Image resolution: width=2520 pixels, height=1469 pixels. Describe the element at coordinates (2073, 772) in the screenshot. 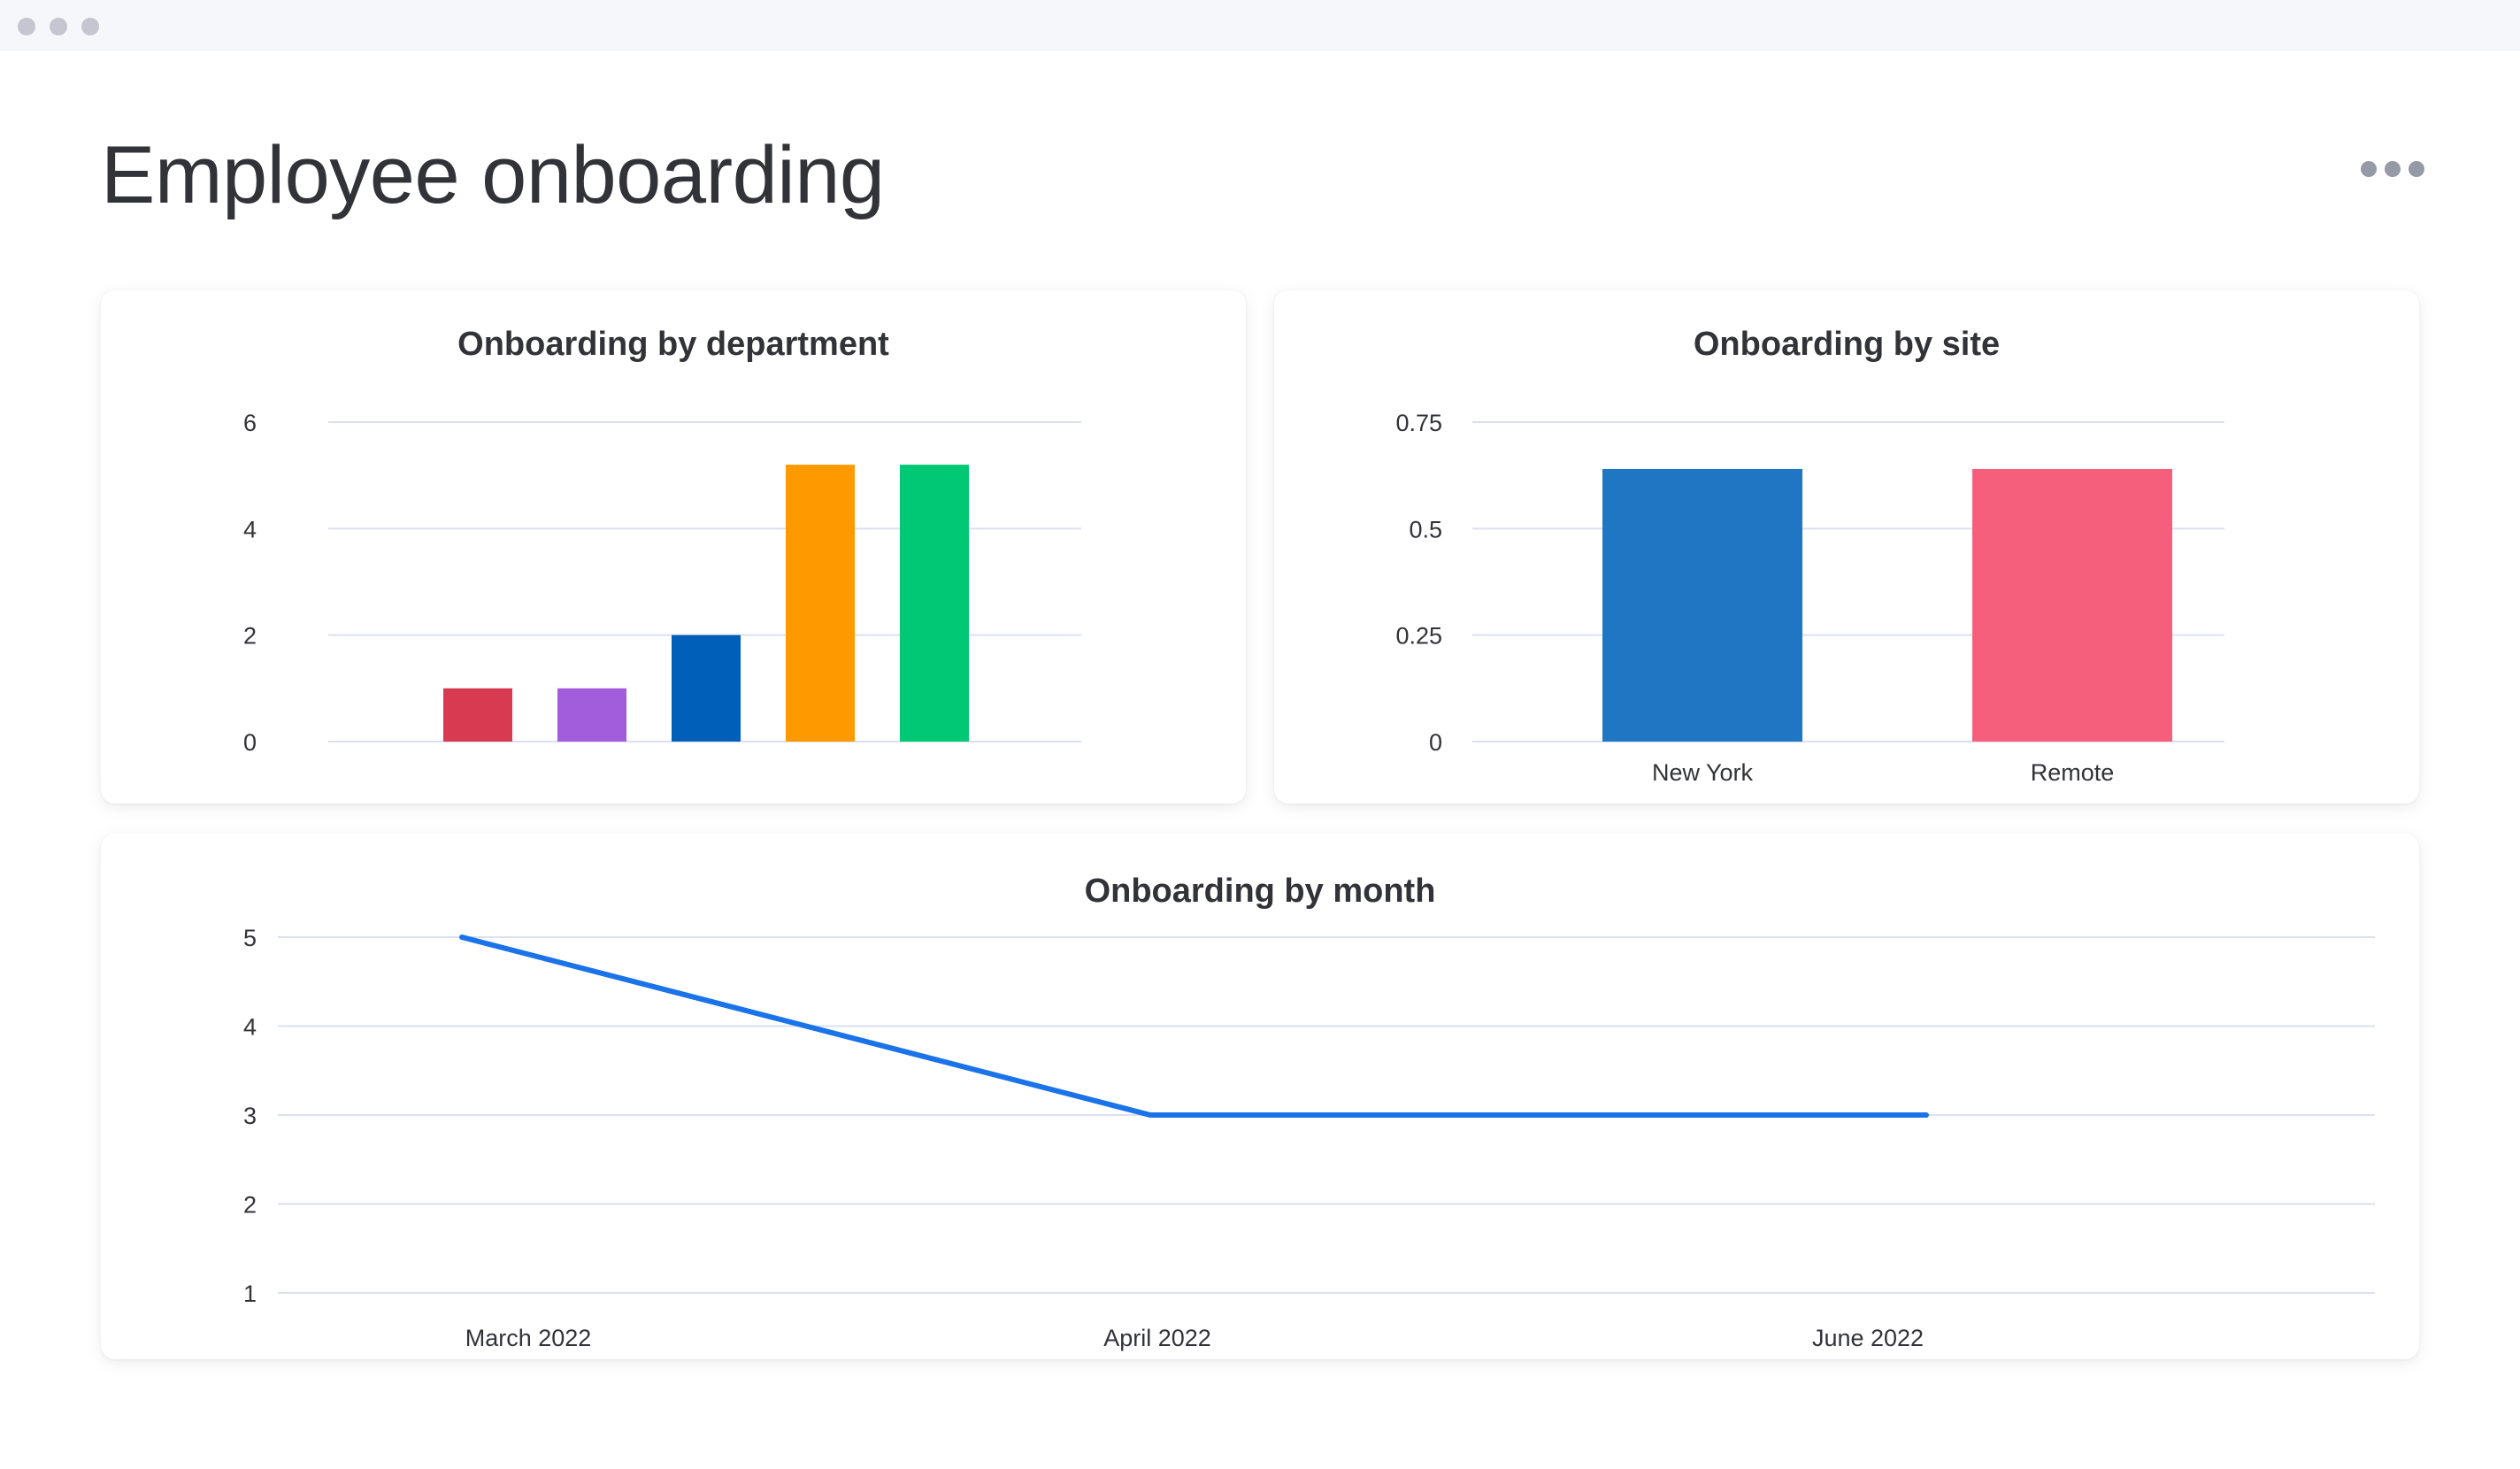

I see `x-tick-label: Remote` at that location.